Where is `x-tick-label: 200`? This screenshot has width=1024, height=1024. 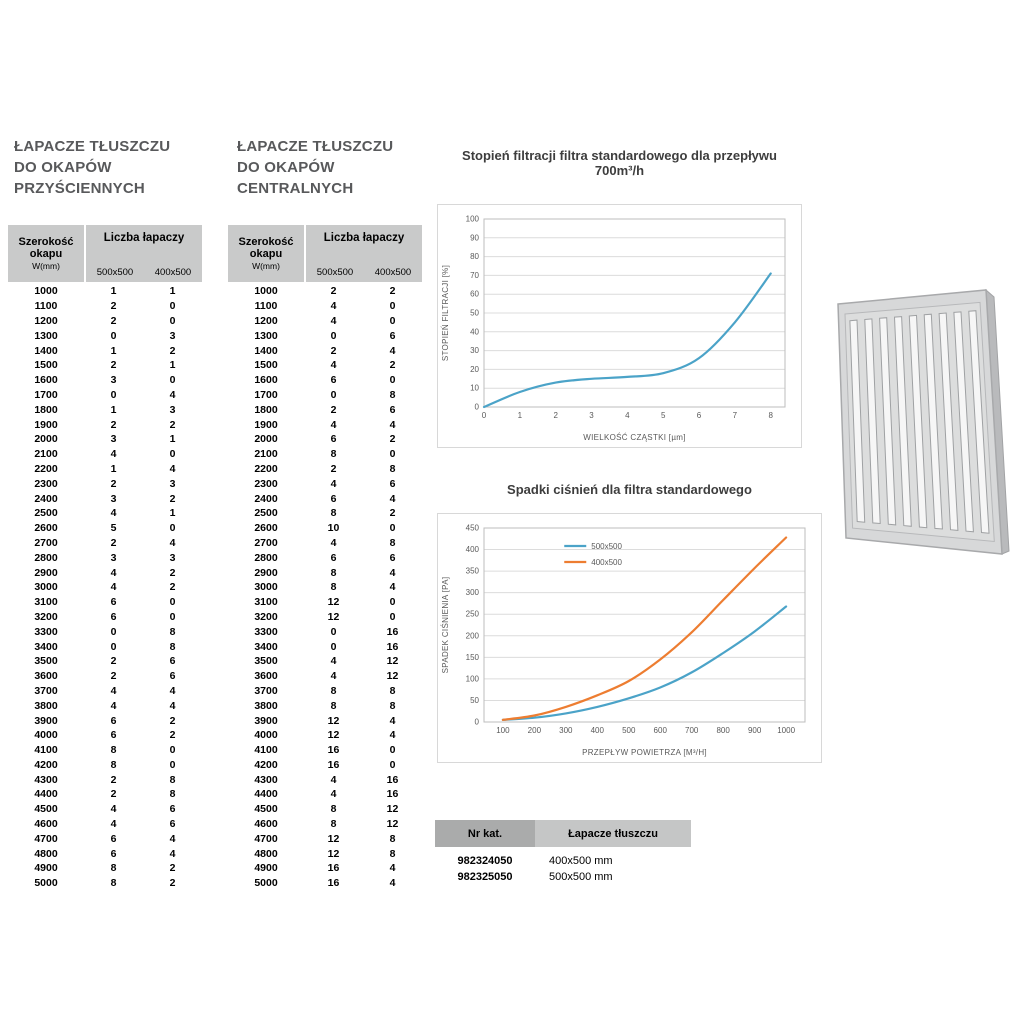
x-tick-label: 200 is located at coordinates (535, 730).